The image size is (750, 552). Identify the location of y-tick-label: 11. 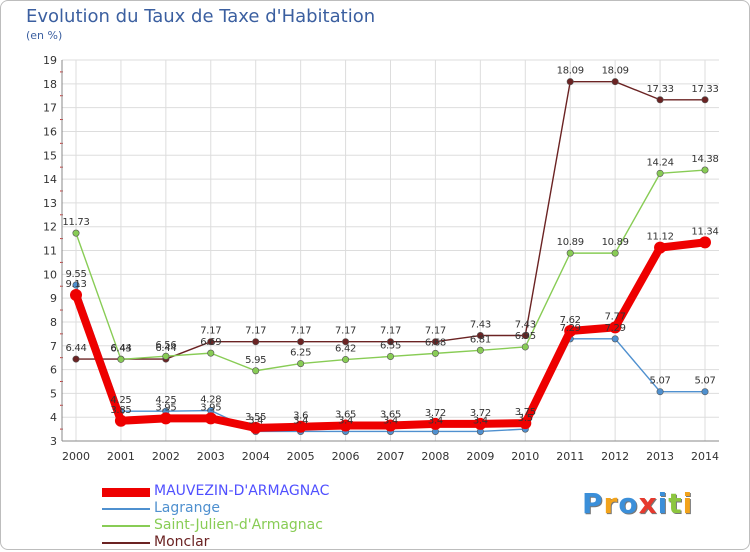
(50, 251).